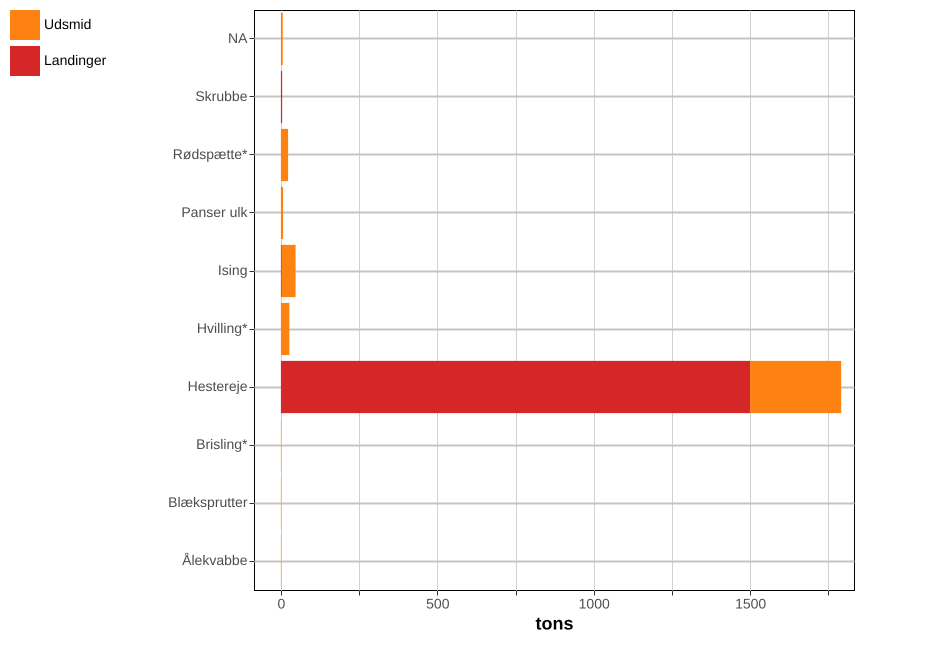 Image resolution: width=944 pixels, height=647 pixels. Describe the element at coordinates (750, 604) in the screenshot. I see `x-tick-label: 1500` at that location.